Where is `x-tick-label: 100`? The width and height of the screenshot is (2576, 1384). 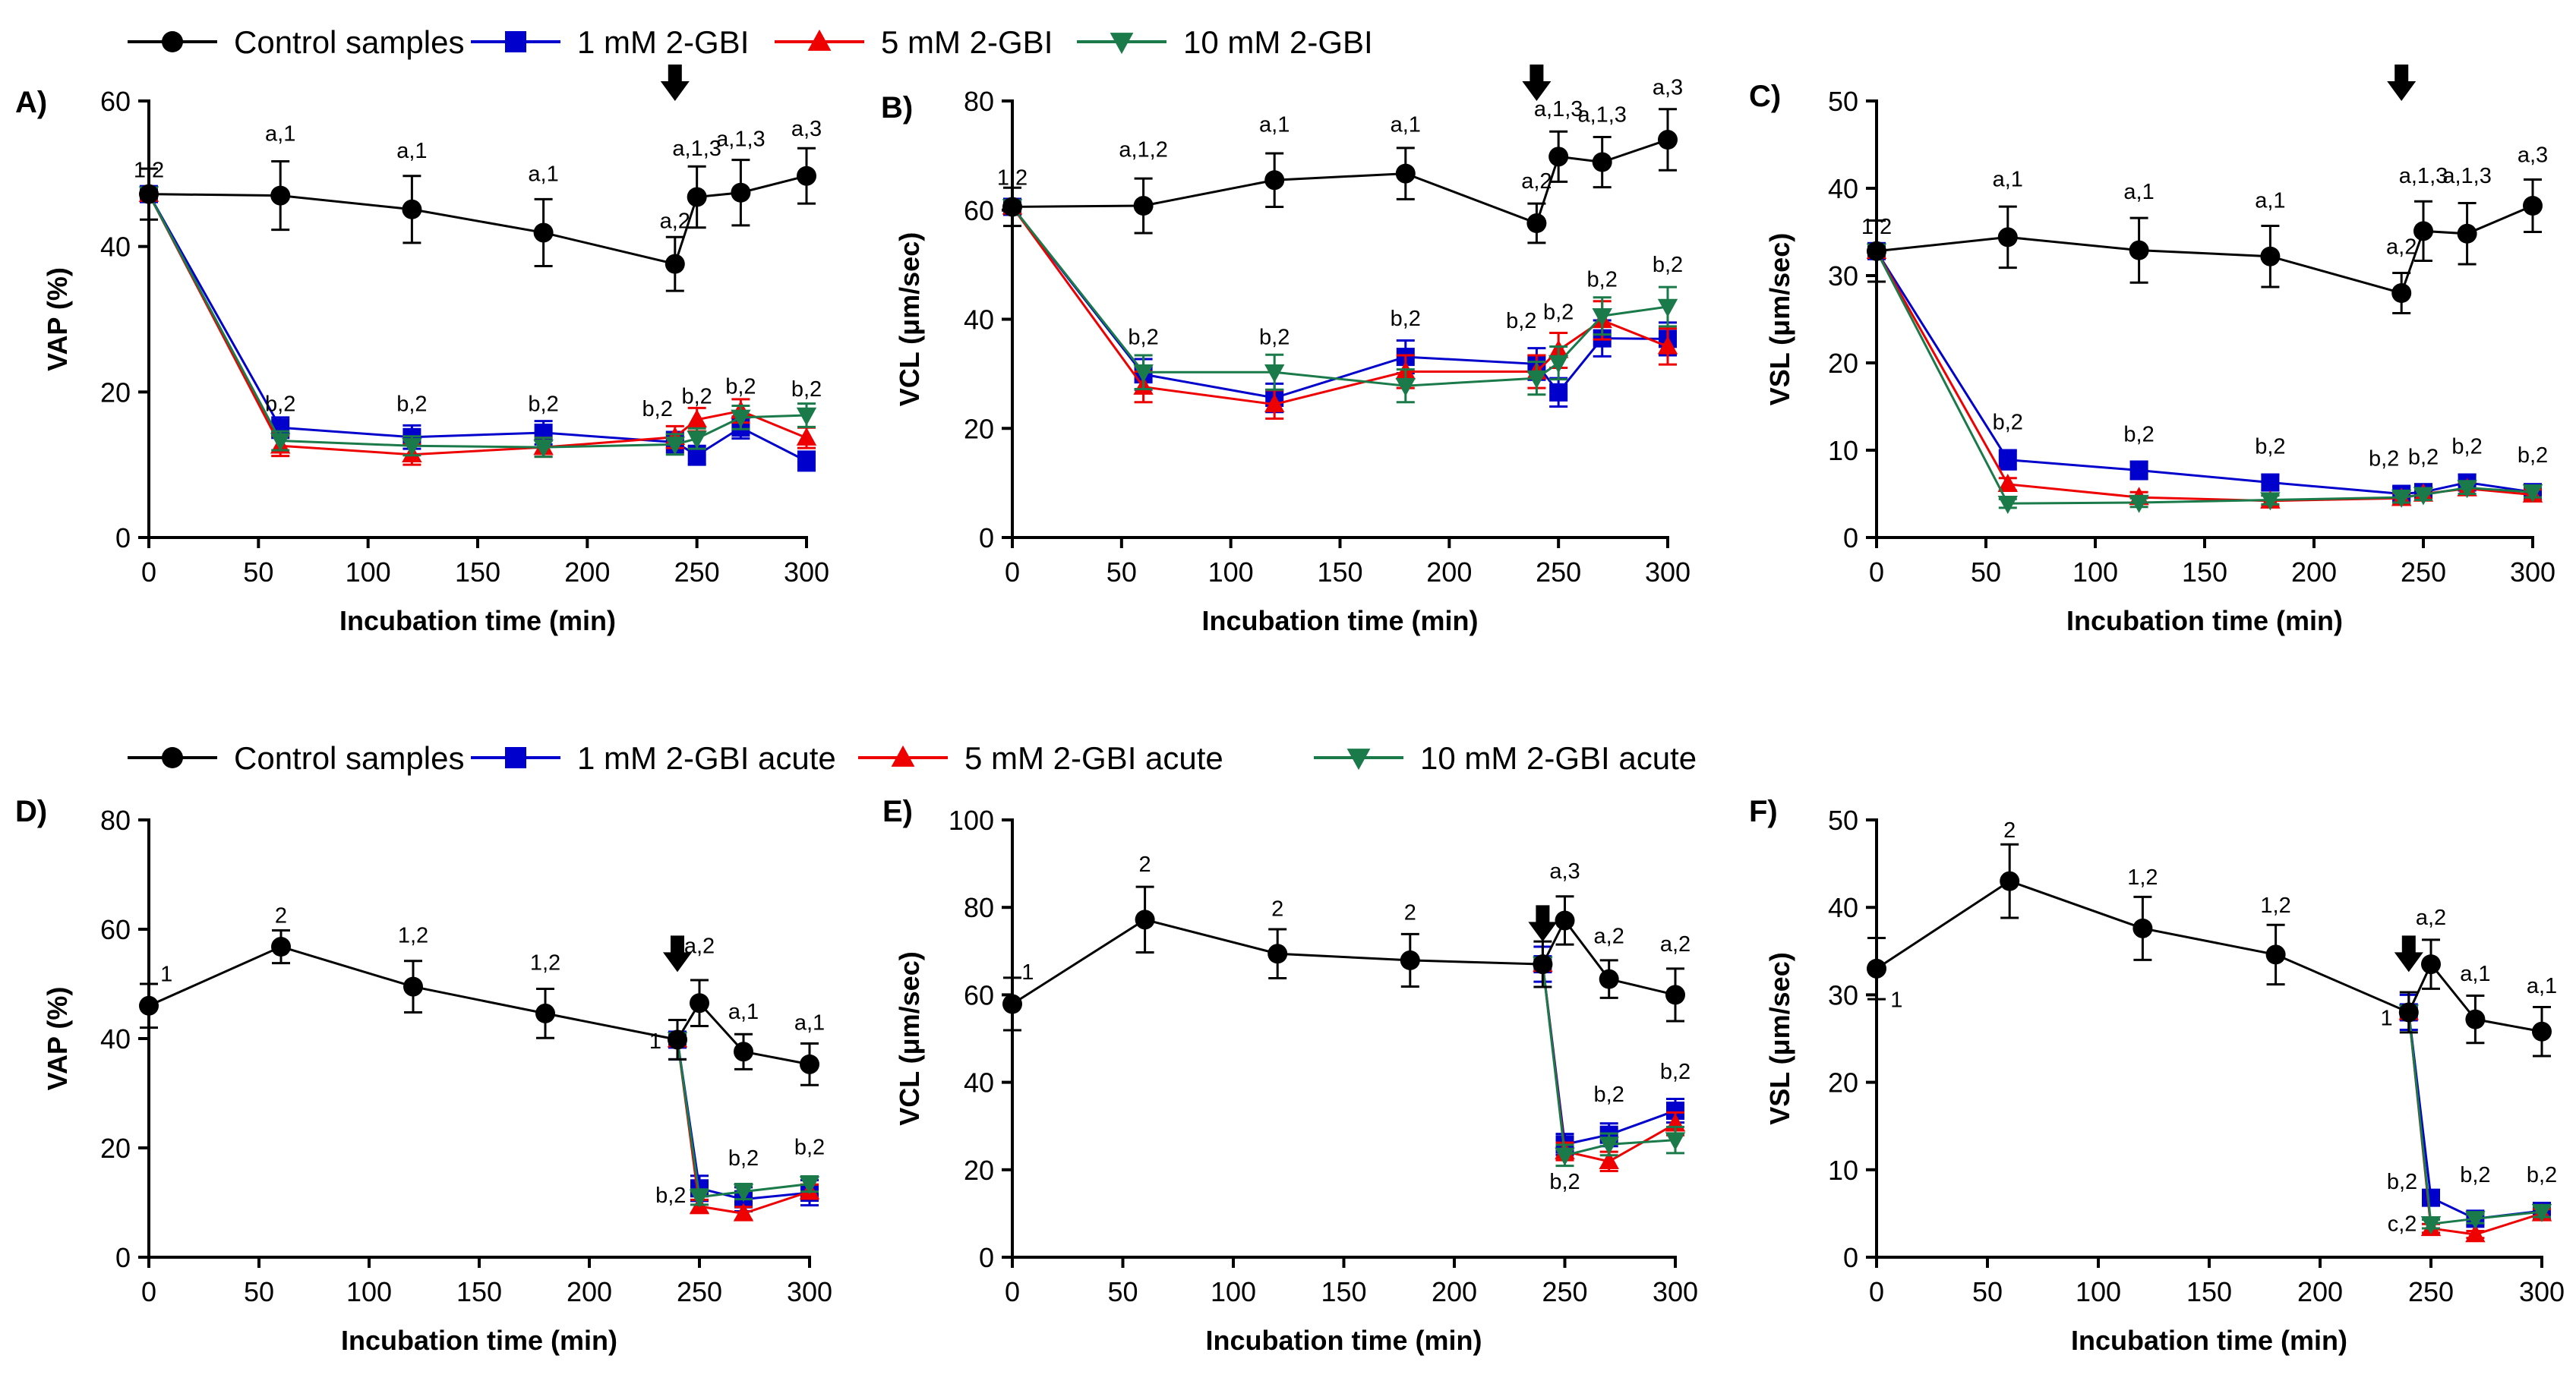
x-tick-label: 100 is located at coordinates (1231, 572).